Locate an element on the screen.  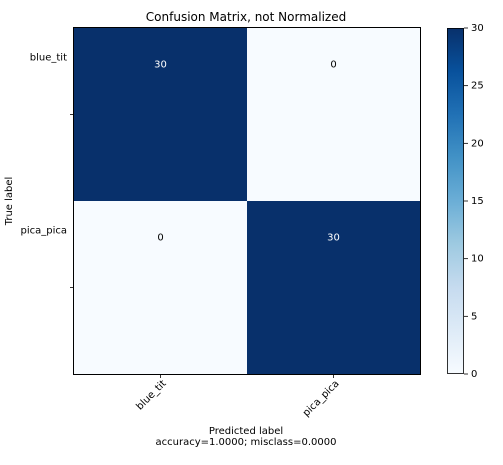
x-tick-label: blue_tit is located at coordinates (152, 395).